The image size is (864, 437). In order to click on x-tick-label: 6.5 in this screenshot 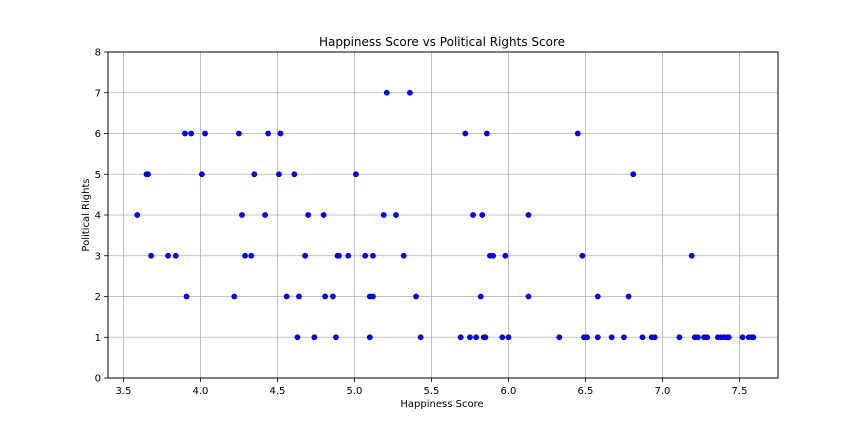, I will do `click(586, 391)`.